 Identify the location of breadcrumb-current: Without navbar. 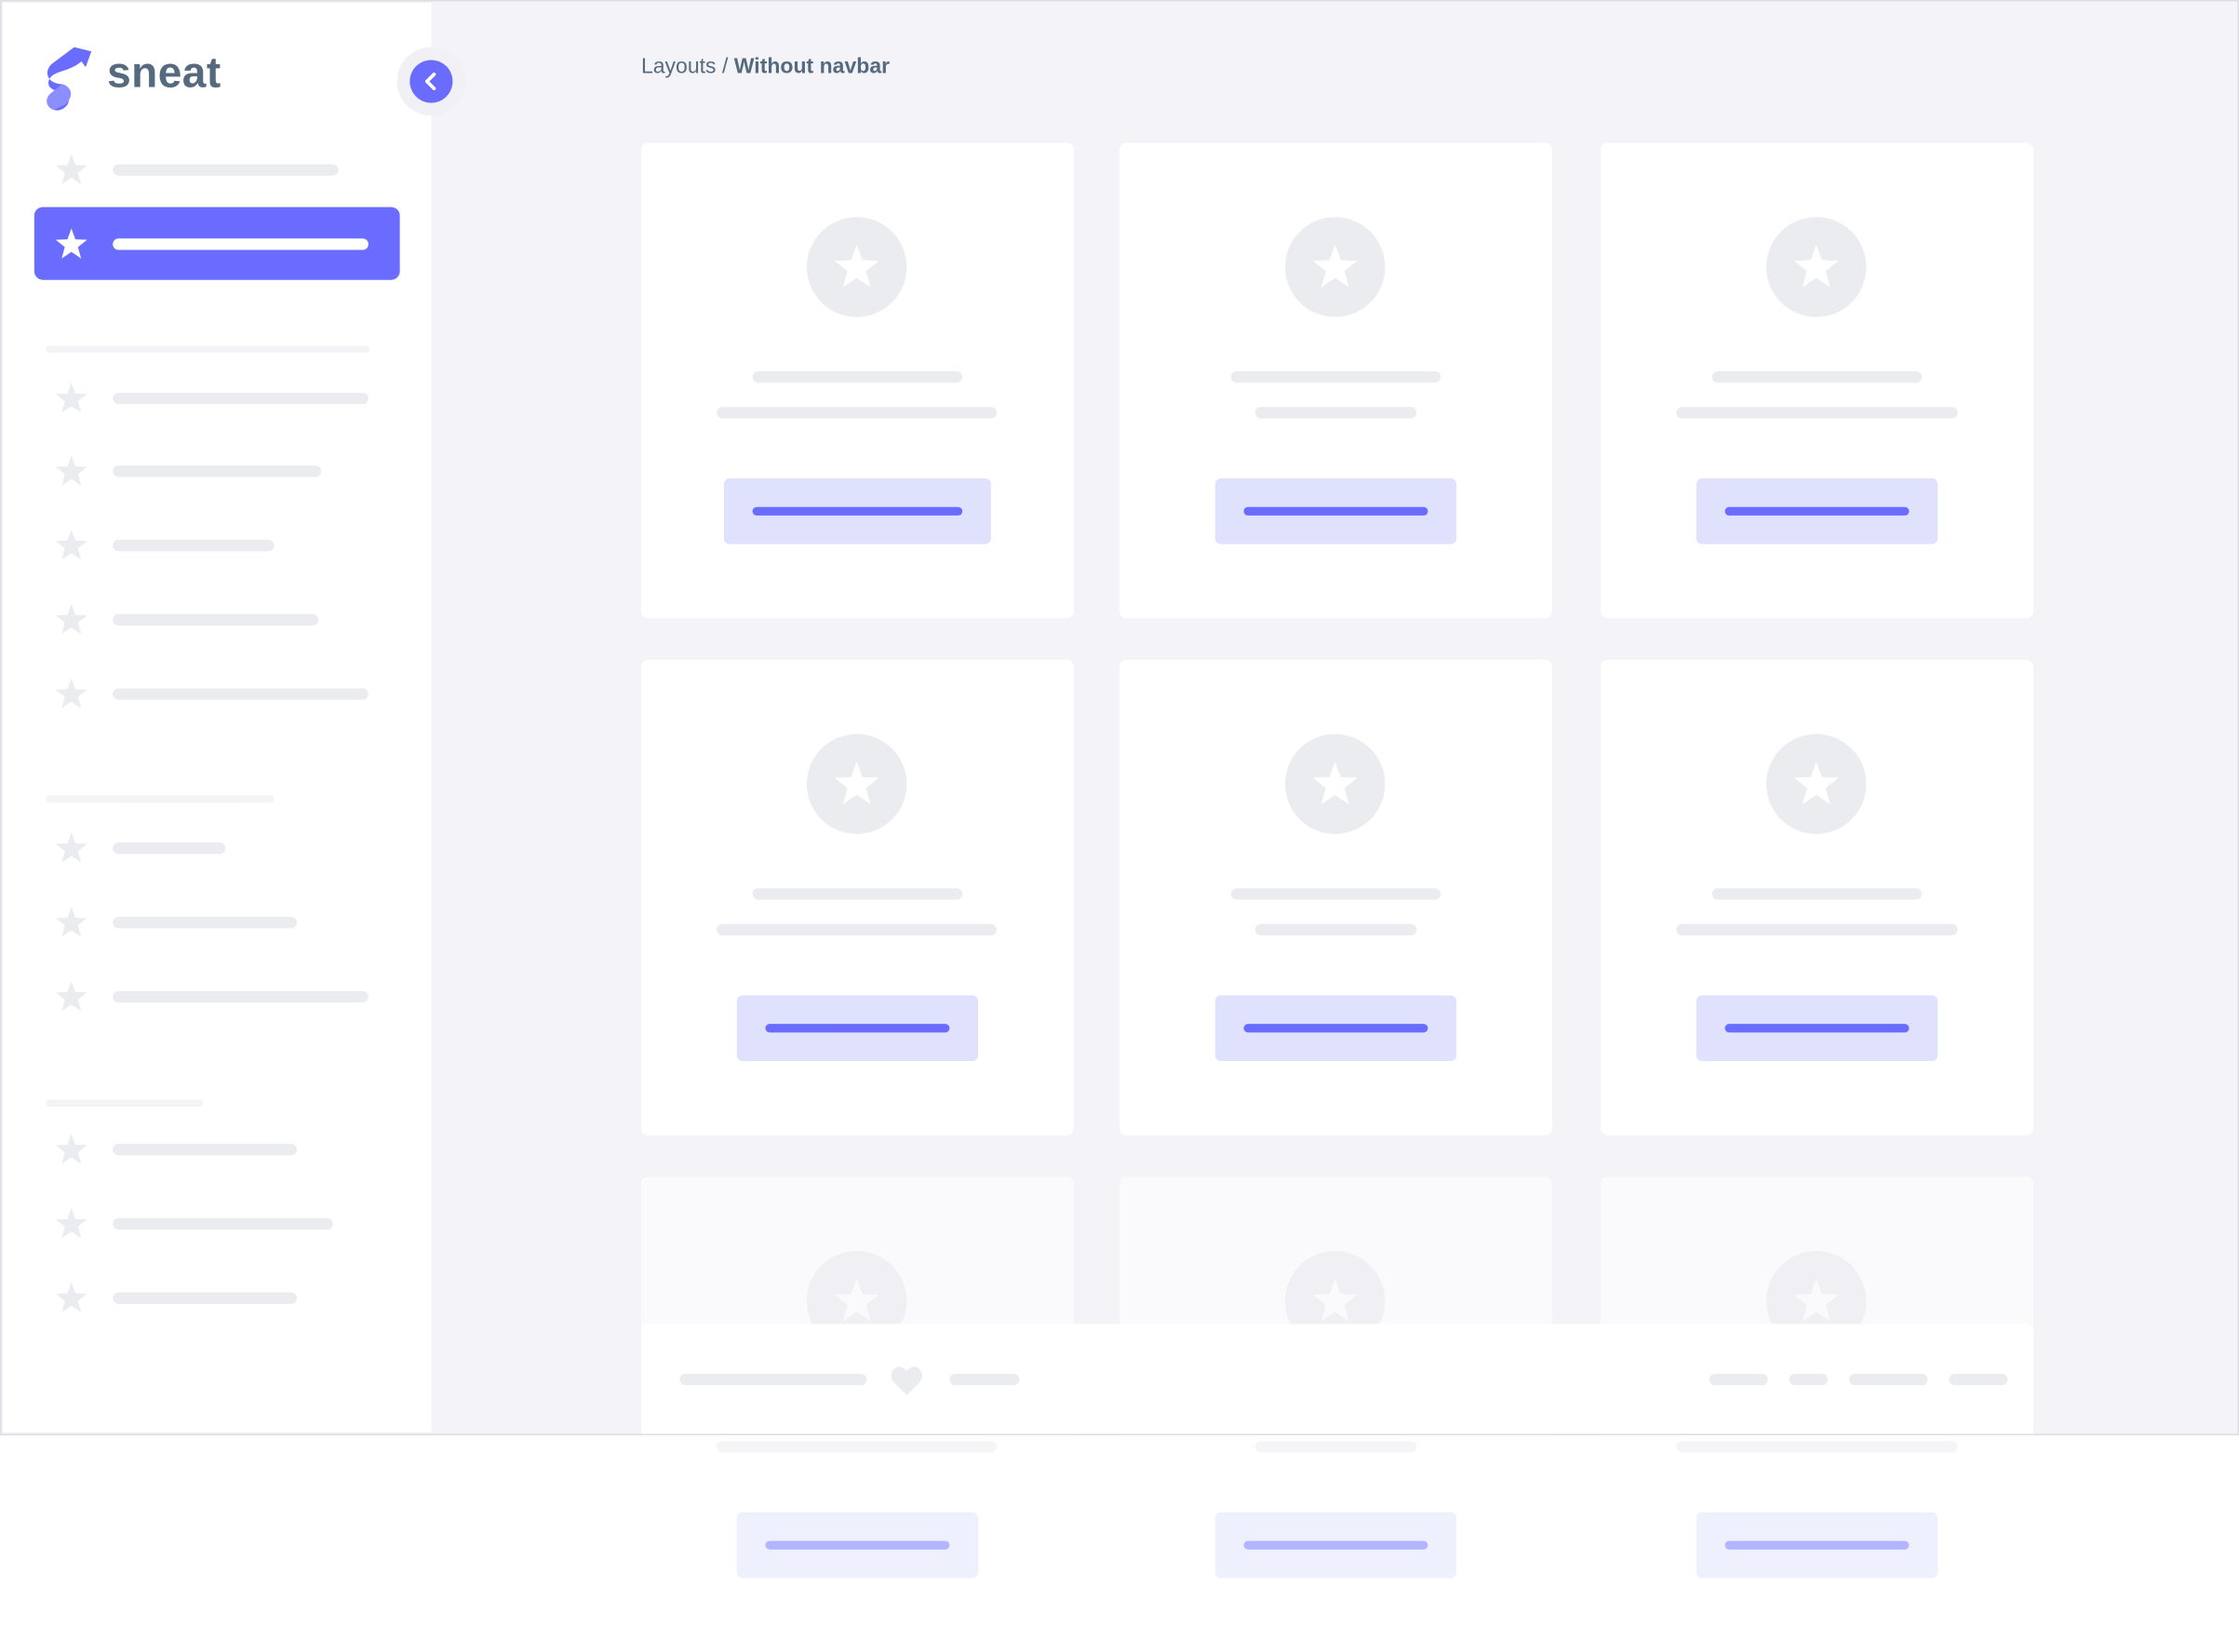
(812, 66).